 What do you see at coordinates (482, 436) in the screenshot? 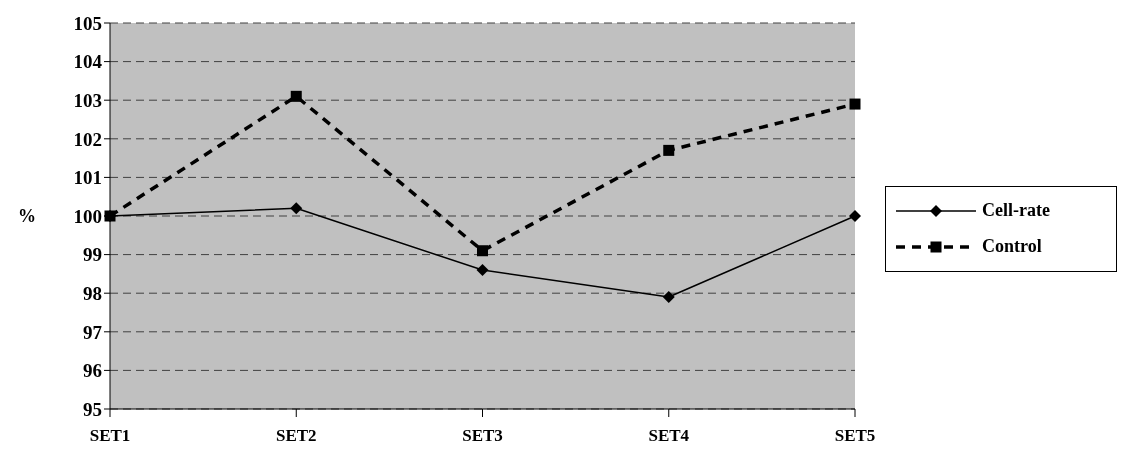
I see `x-tick-label: SET3` at bounding box center [482, 436].